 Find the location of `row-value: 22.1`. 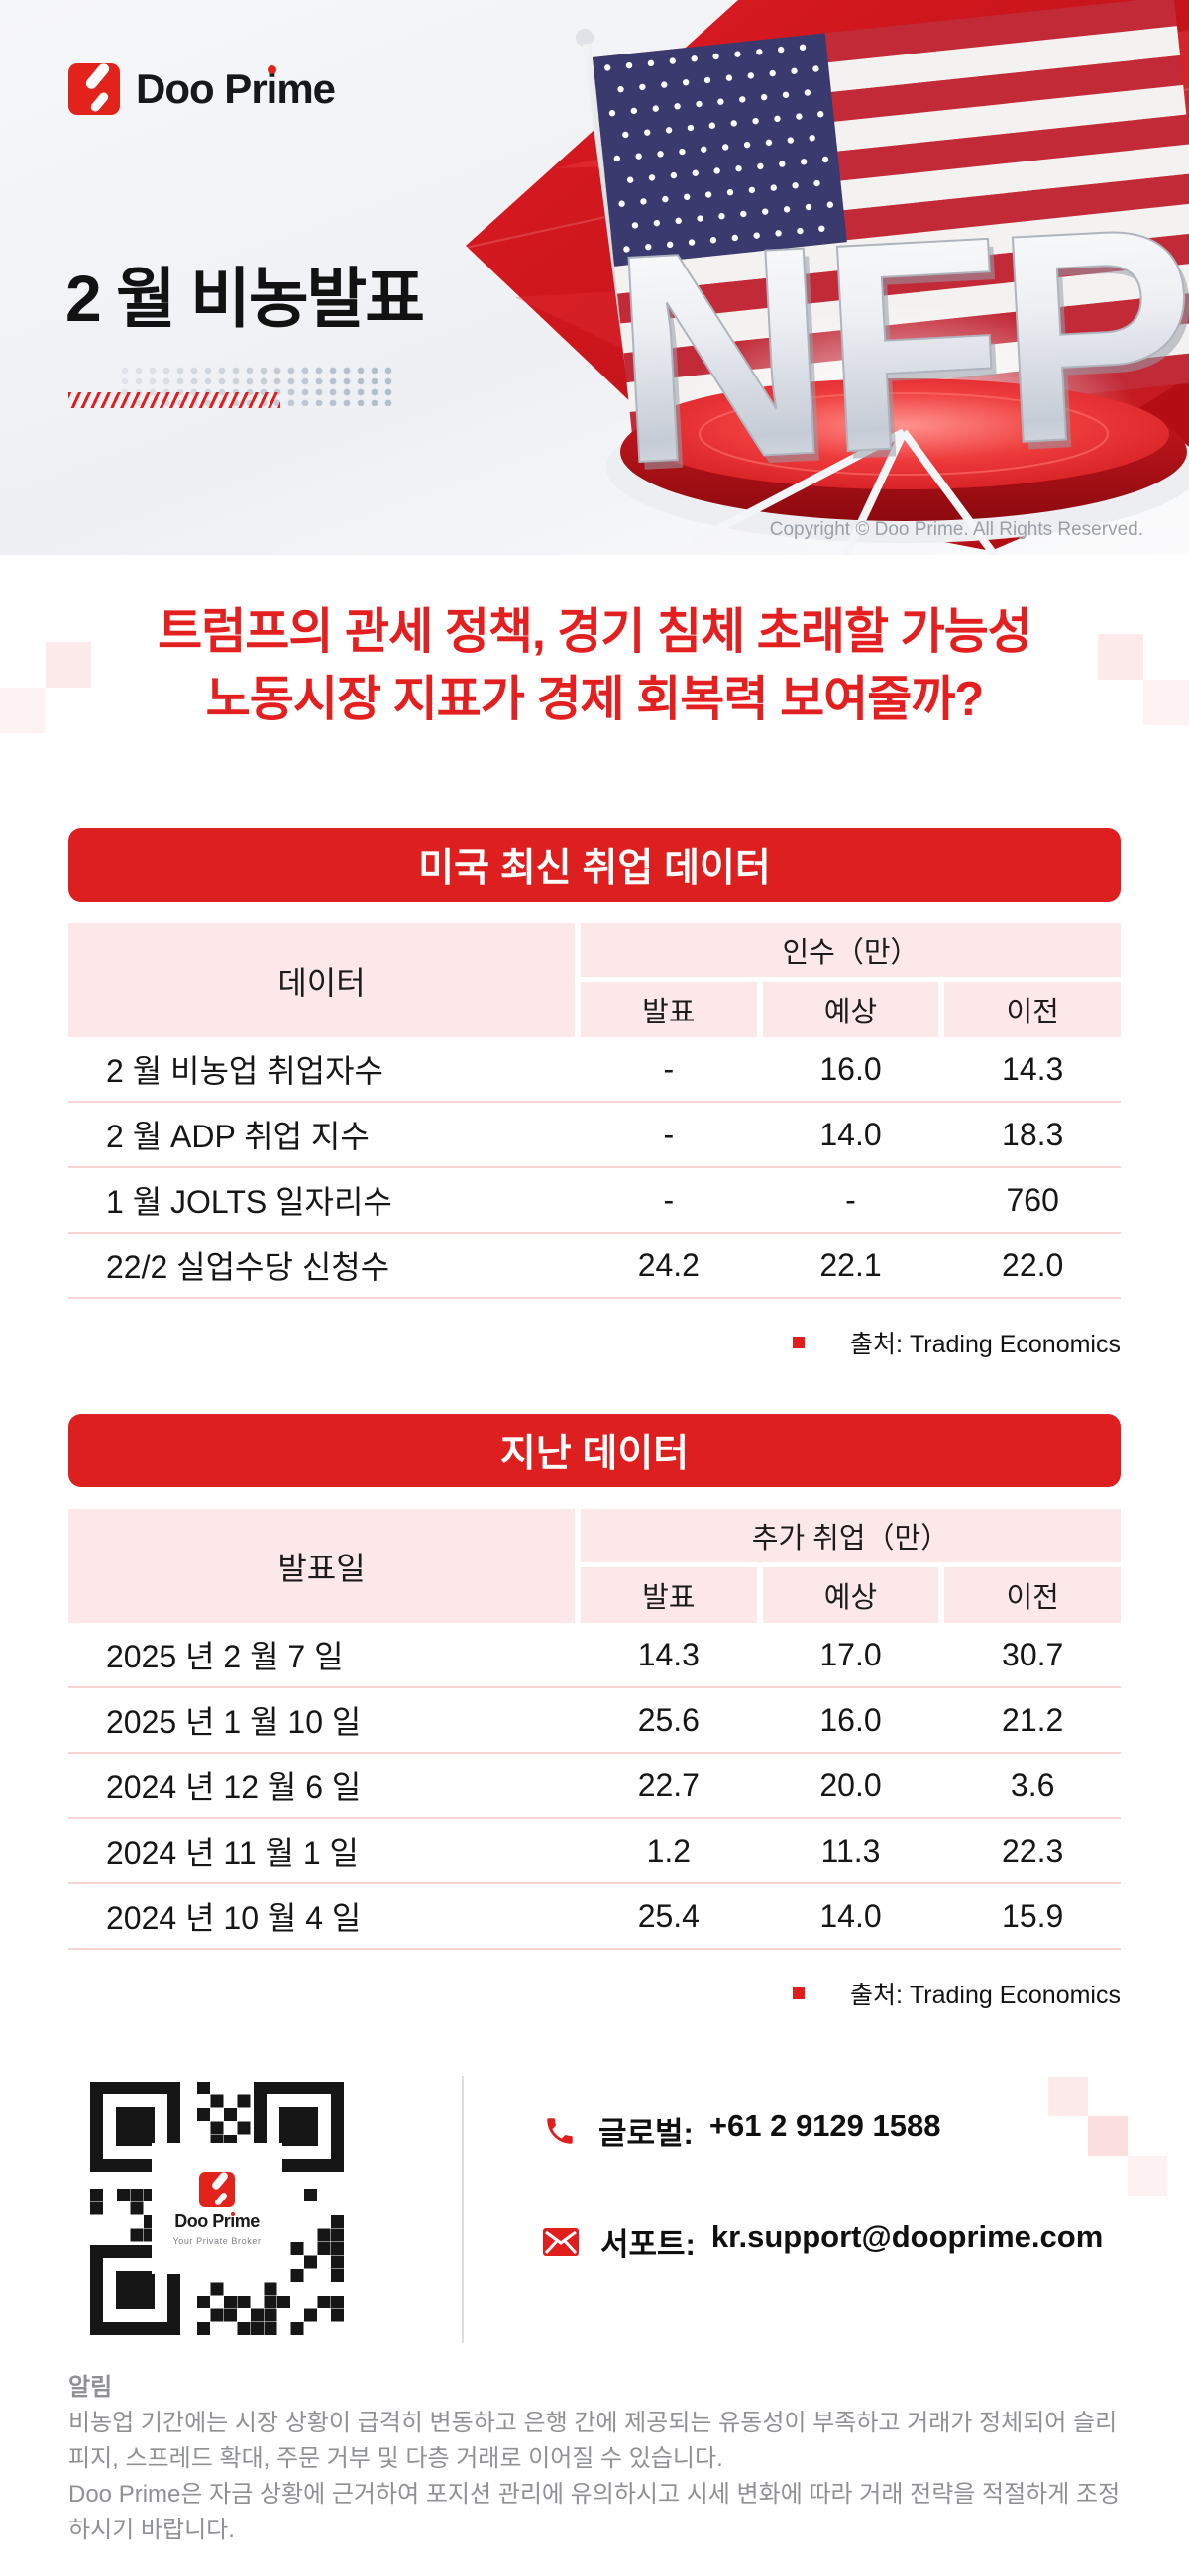

row-value: 22.1 is located at coordinates (851, 1264).